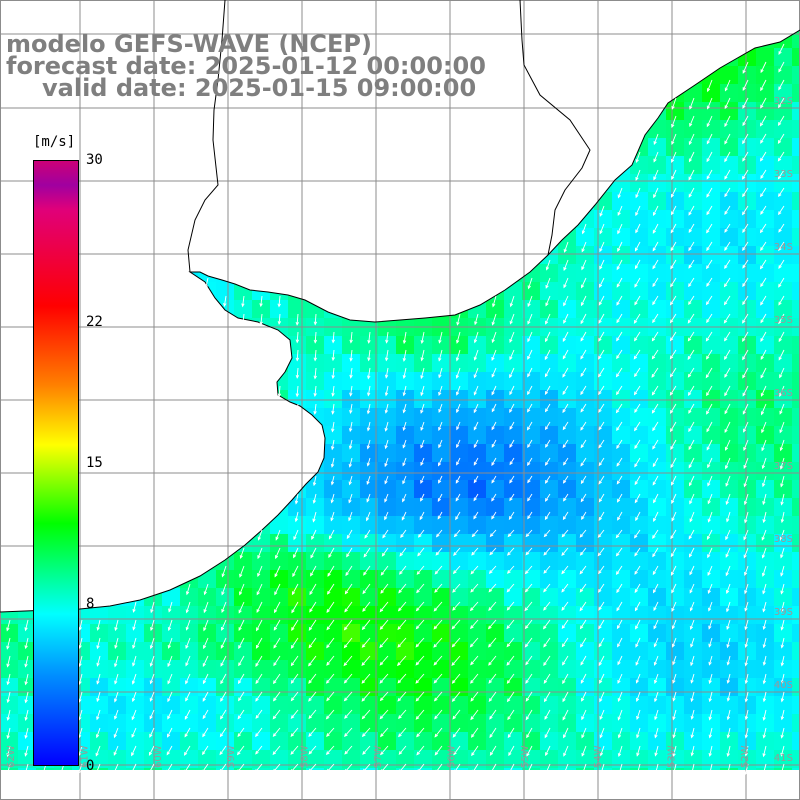 This screenshot has height=800, width=800. I want to click on latitude-label: 32S, so click(783, 101).